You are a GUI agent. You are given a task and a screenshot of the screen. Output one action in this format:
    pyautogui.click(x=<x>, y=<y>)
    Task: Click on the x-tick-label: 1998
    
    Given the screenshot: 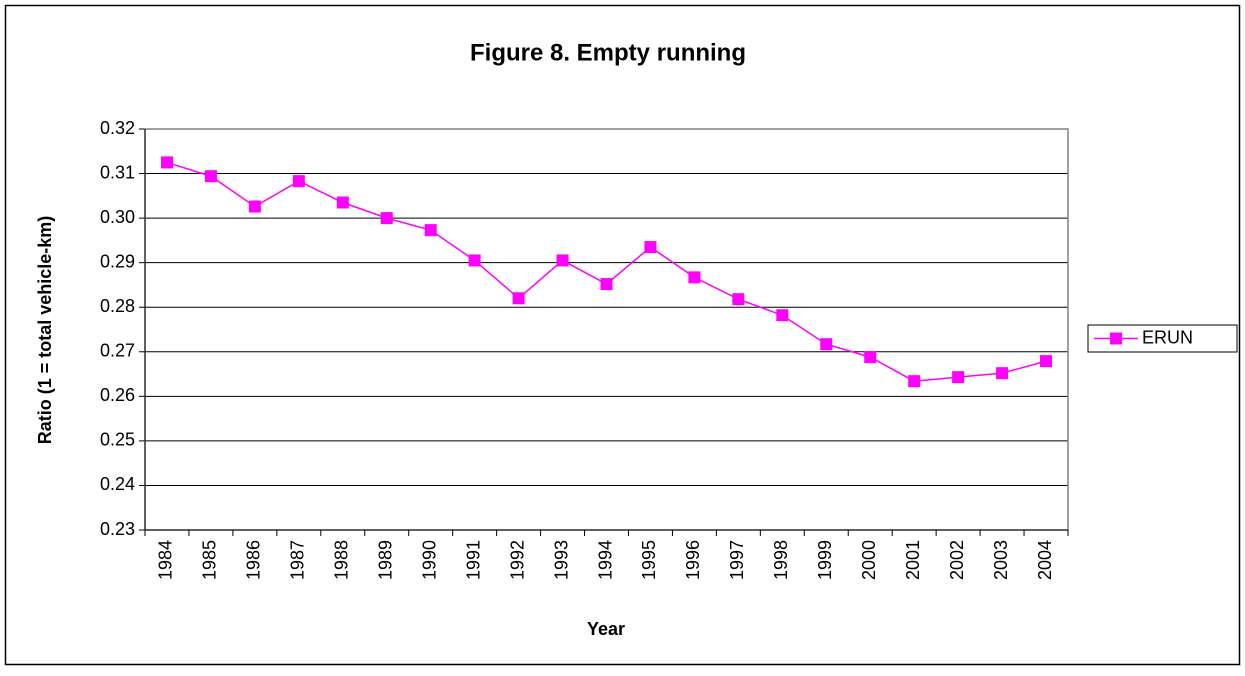 What is the action you would take?
    pyautogui.click(x=781, y=560)
    